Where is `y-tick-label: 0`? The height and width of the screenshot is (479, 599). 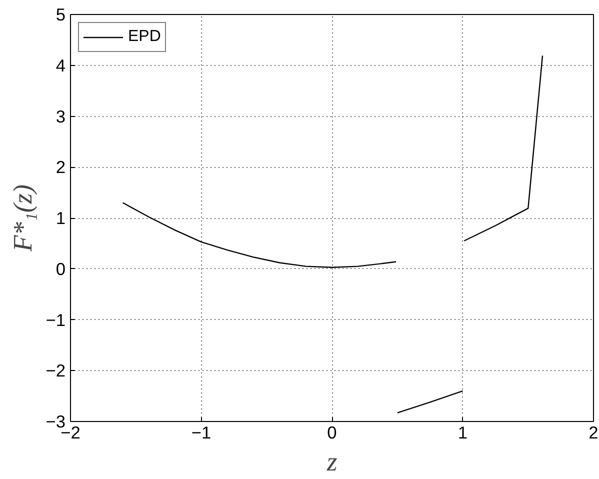 y-tick-label: 0 is located at coordinates (61, 268).